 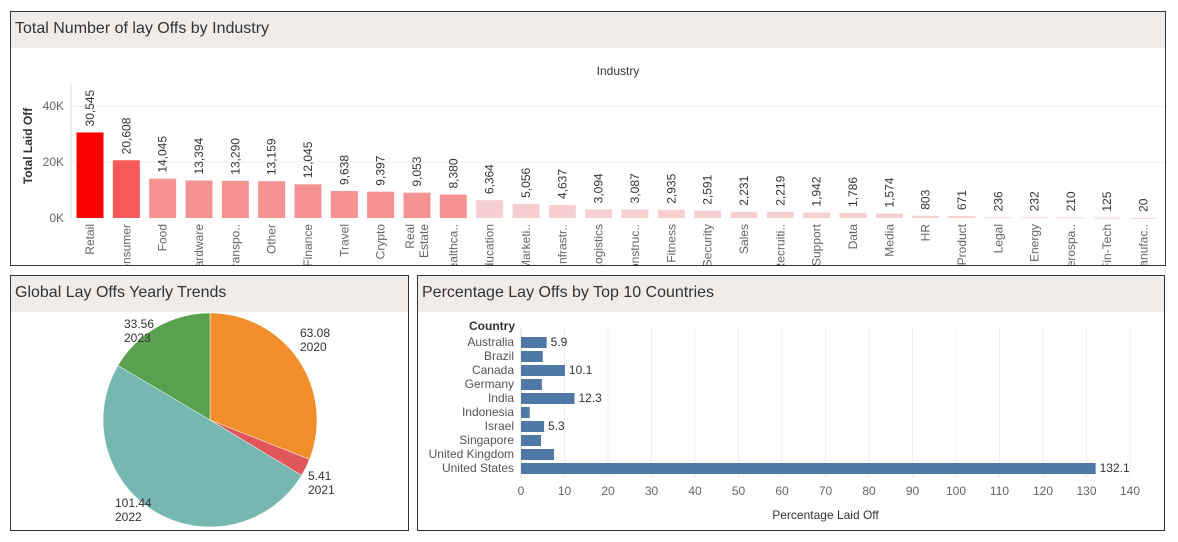 What do you see at coordinates (381, 242) in the screenshot?
I see `industry-category-label: Crypto` at bounding box center [381, 242].